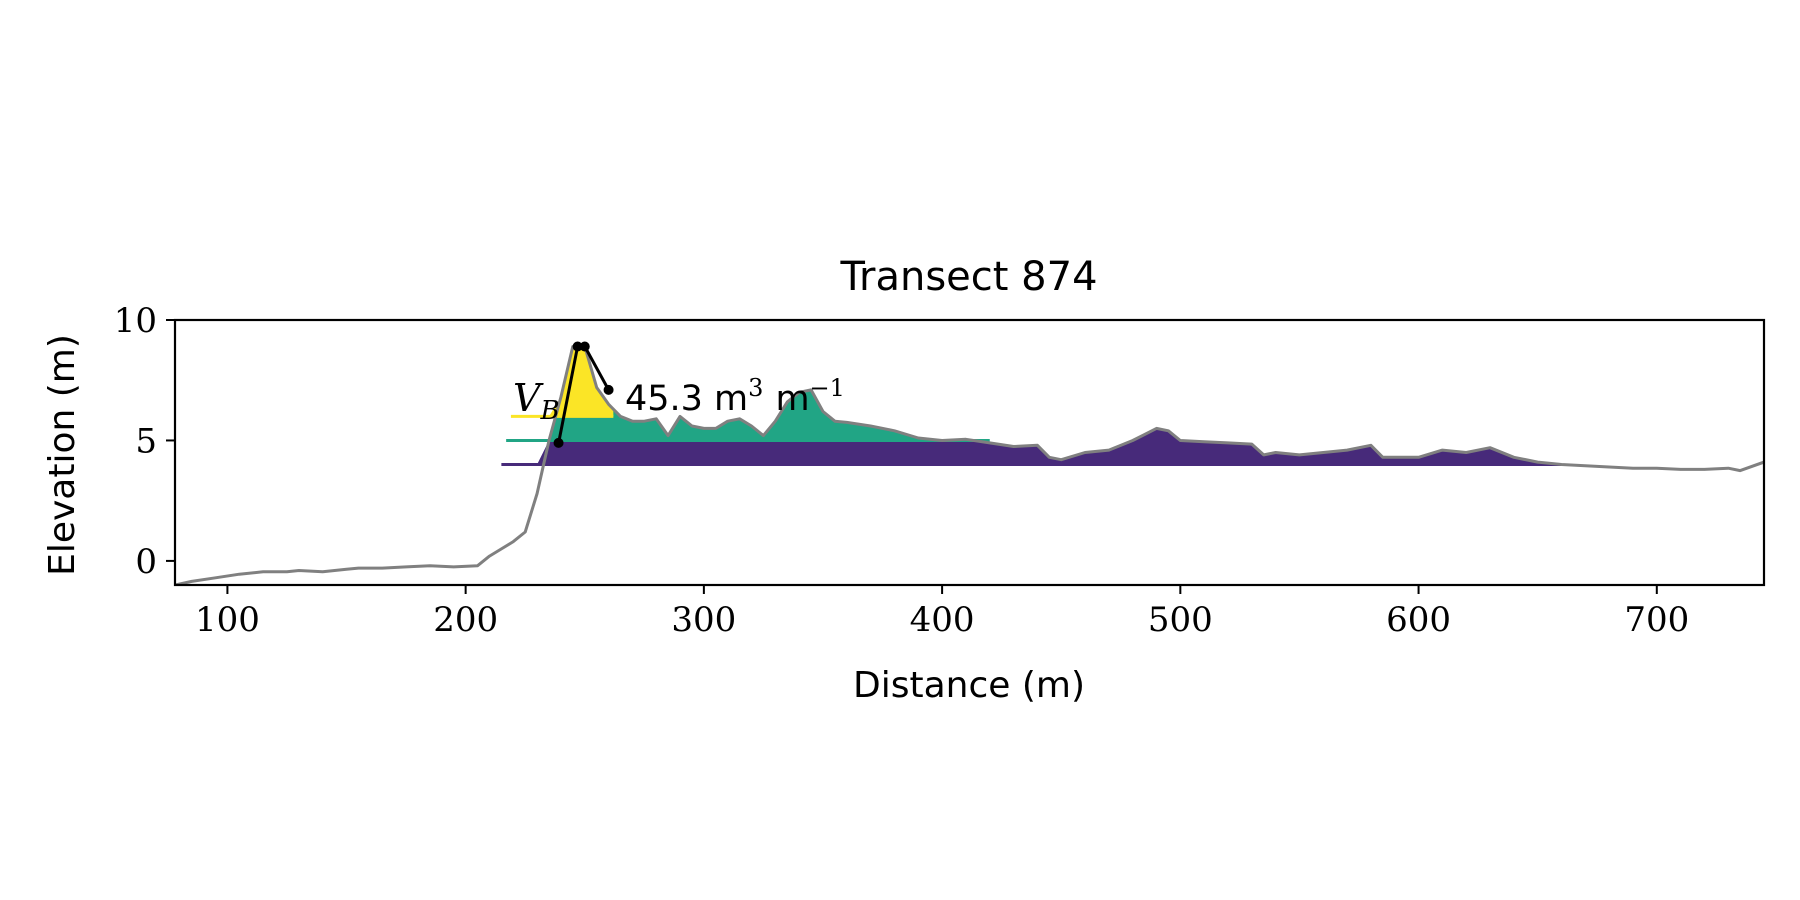 This screenshot has height=900, width=1800. Describe the element at coordinates (735, 396) in the screenshot. I see `volume-value-label: 45.3 m3 m−1` at that location.